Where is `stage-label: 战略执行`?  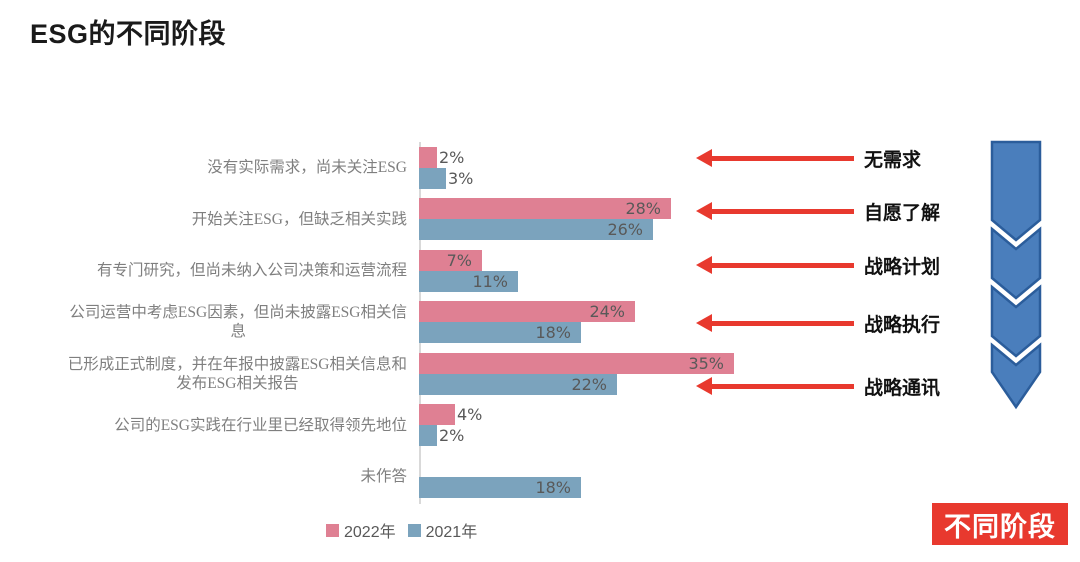
stage-label: 战略执行 is located at coordinates (902, 325).